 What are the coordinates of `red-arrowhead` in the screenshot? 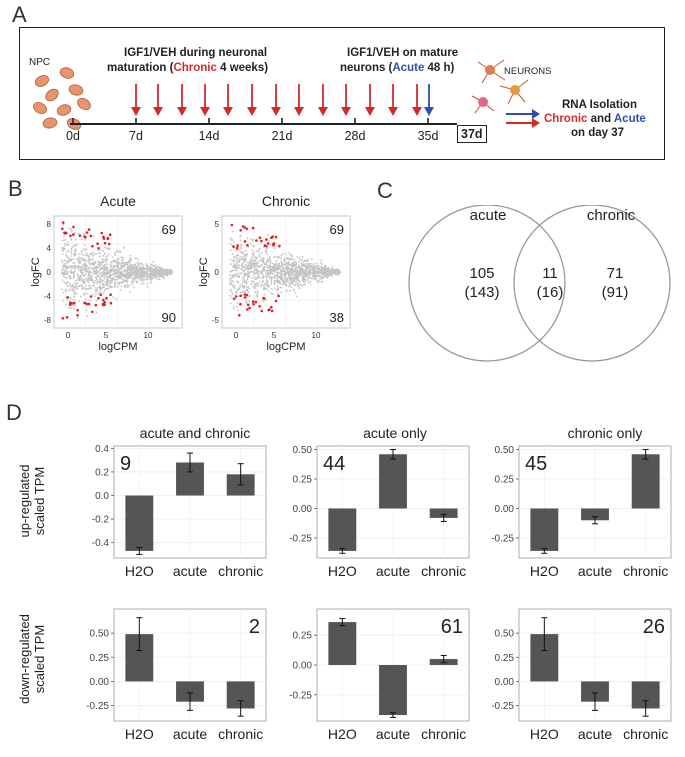 It's located at (205, 111).